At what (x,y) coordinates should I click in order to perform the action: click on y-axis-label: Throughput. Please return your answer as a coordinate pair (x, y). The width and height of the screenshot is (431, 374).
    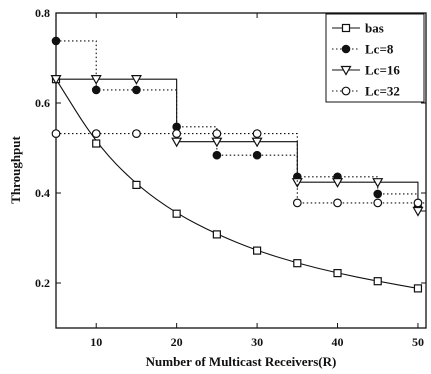
    Looking at the image, I should click on (15, 169).